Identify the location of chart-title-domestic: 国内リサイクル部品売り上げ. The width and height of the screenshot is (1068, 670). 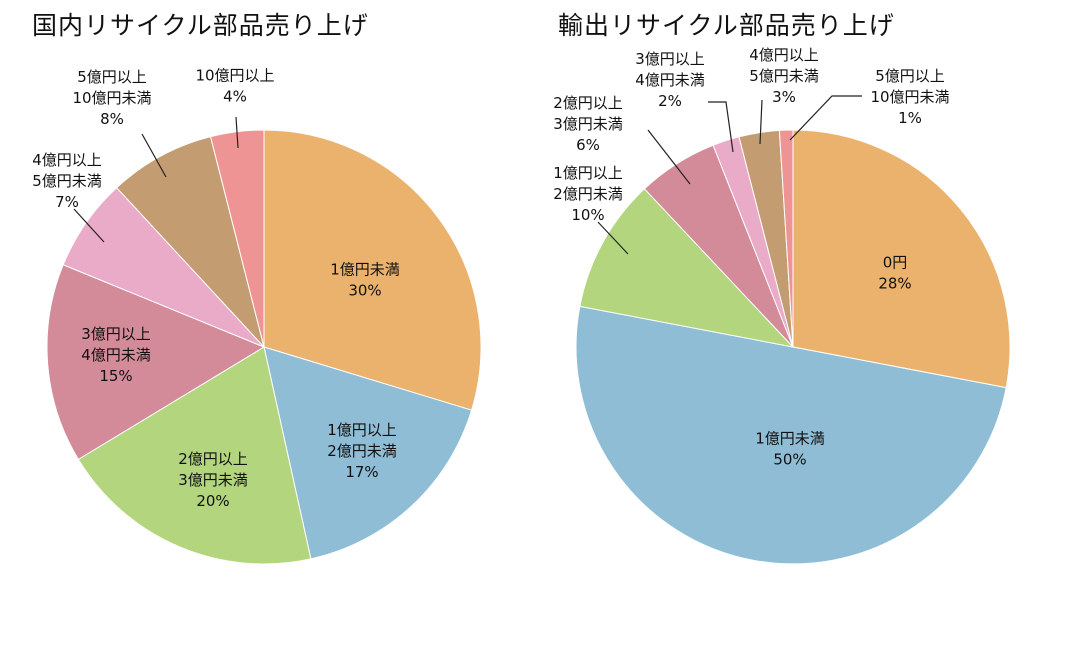
(200, 25).